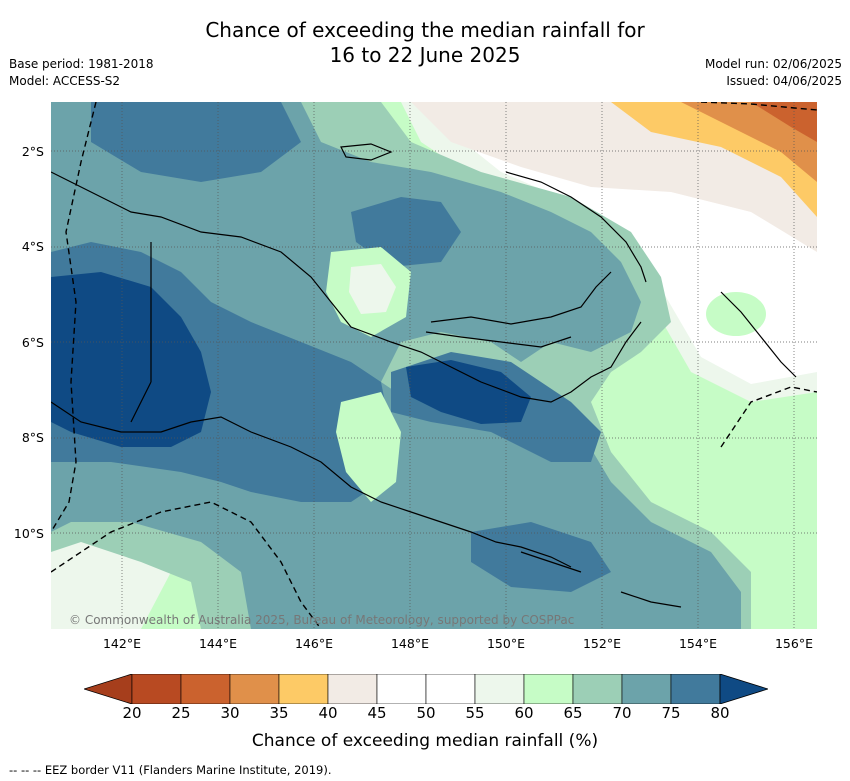 The width and height of the screenshot is (850, 781). What do you see at coordinates (784, 122) in the screenshot?
I see `contour-2530-north` at bounding box center [784, 122].